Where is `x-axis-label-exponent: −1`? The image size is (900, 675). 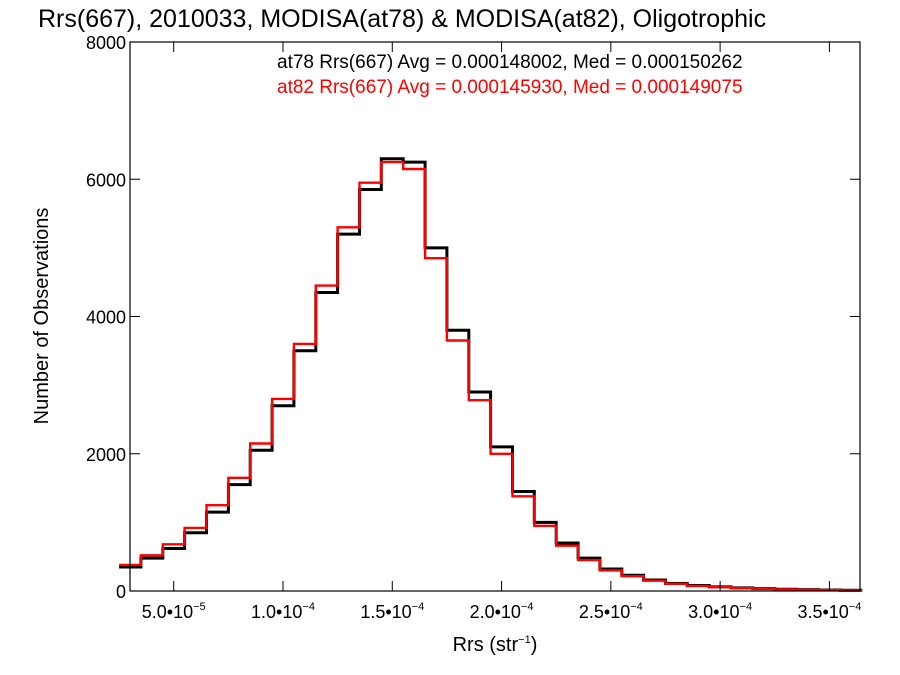 x-axis-label-exponent: −1 is located at coordinates (524, 640).